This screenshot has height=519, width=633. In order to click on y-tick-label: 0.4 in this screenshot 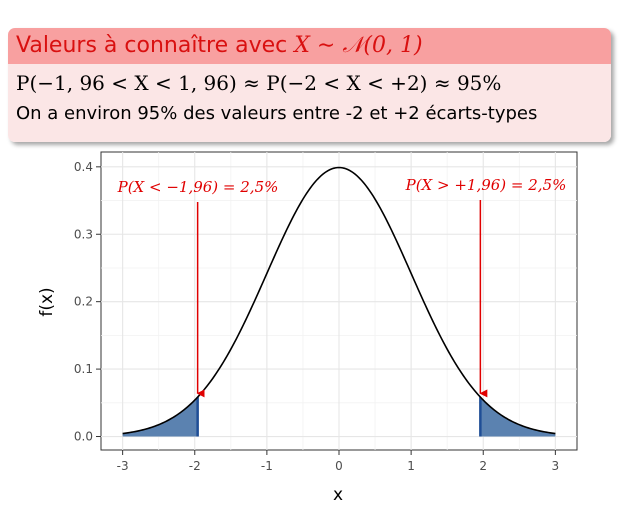, I will do `click(83, 167)`.